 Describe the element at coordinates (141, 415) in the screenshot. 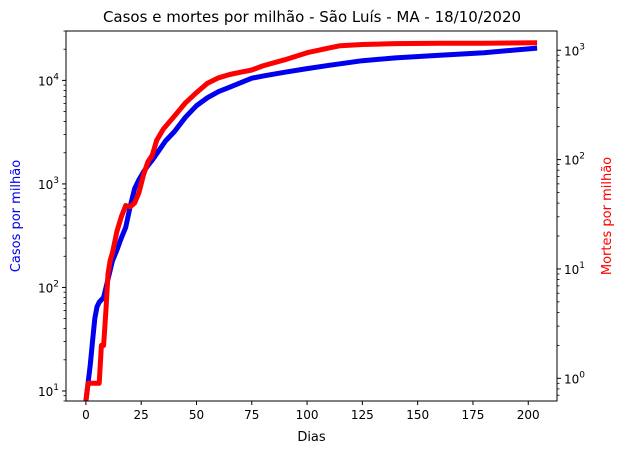

I see `x-tick-label: 25` at that location.